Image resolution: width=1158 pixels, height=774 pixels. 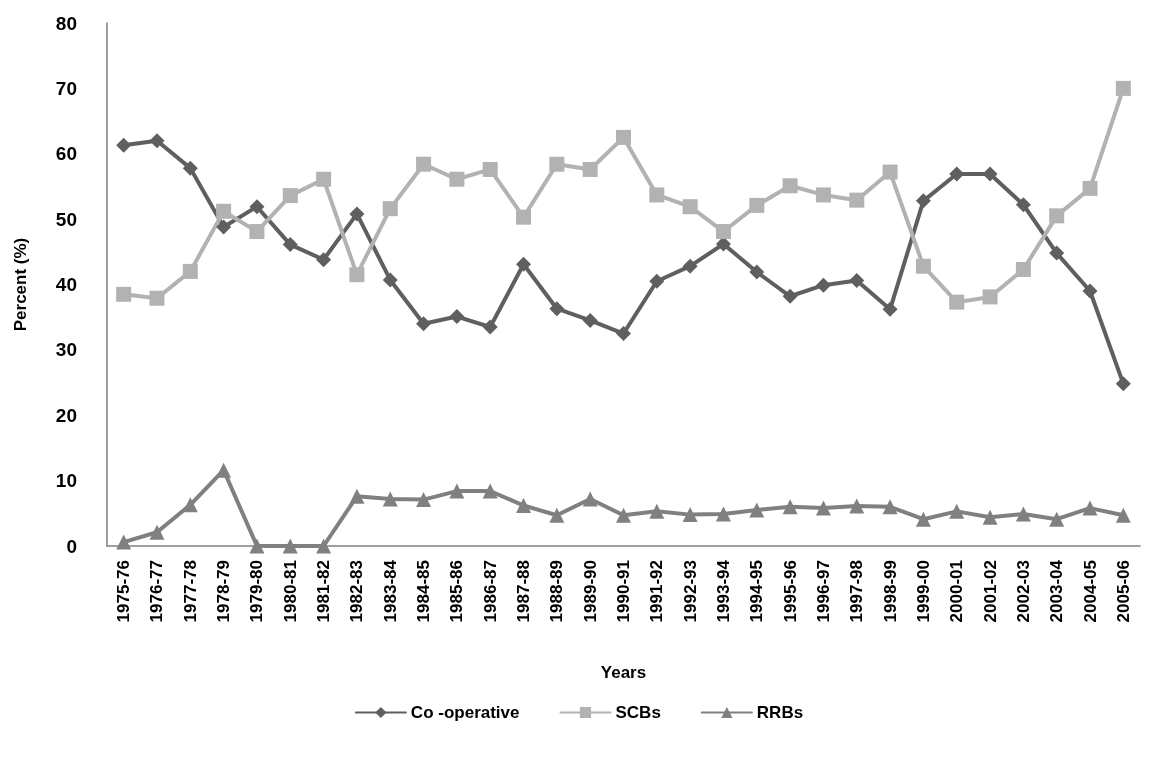 I want to click on y-tick-label: 60, so click(x=66, y=154).